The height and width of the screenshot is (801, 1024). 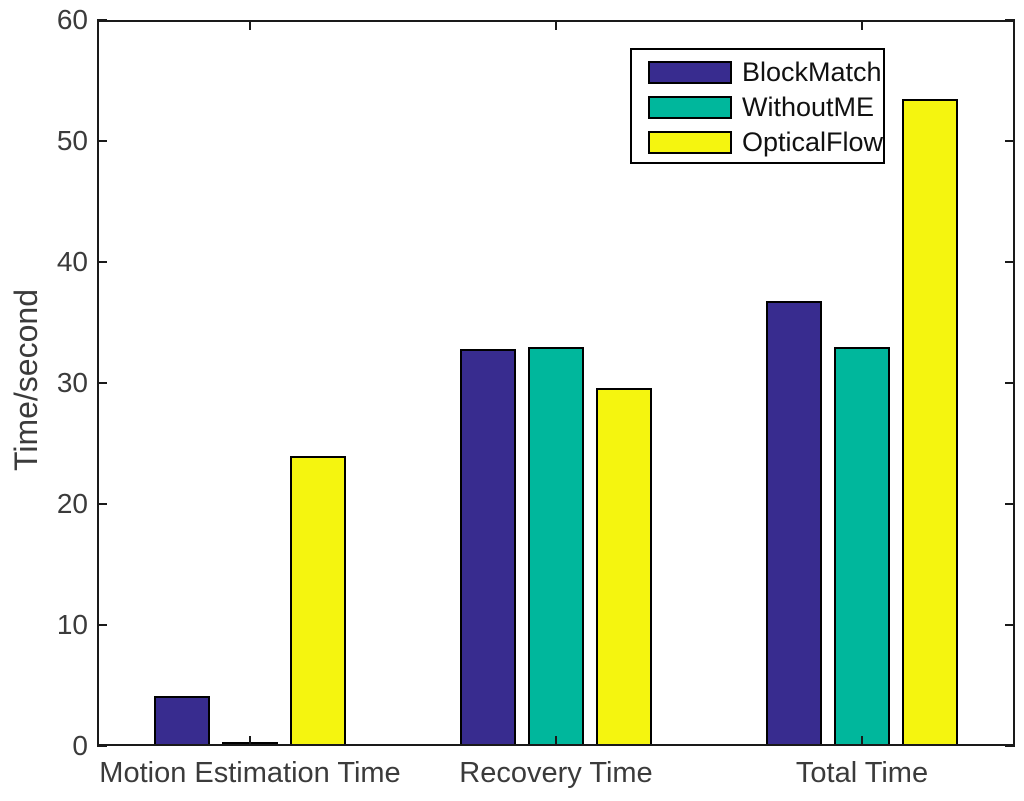 I want to click on legend-item-opticalflow: OpticalFlow, so click(x=766, y=142).